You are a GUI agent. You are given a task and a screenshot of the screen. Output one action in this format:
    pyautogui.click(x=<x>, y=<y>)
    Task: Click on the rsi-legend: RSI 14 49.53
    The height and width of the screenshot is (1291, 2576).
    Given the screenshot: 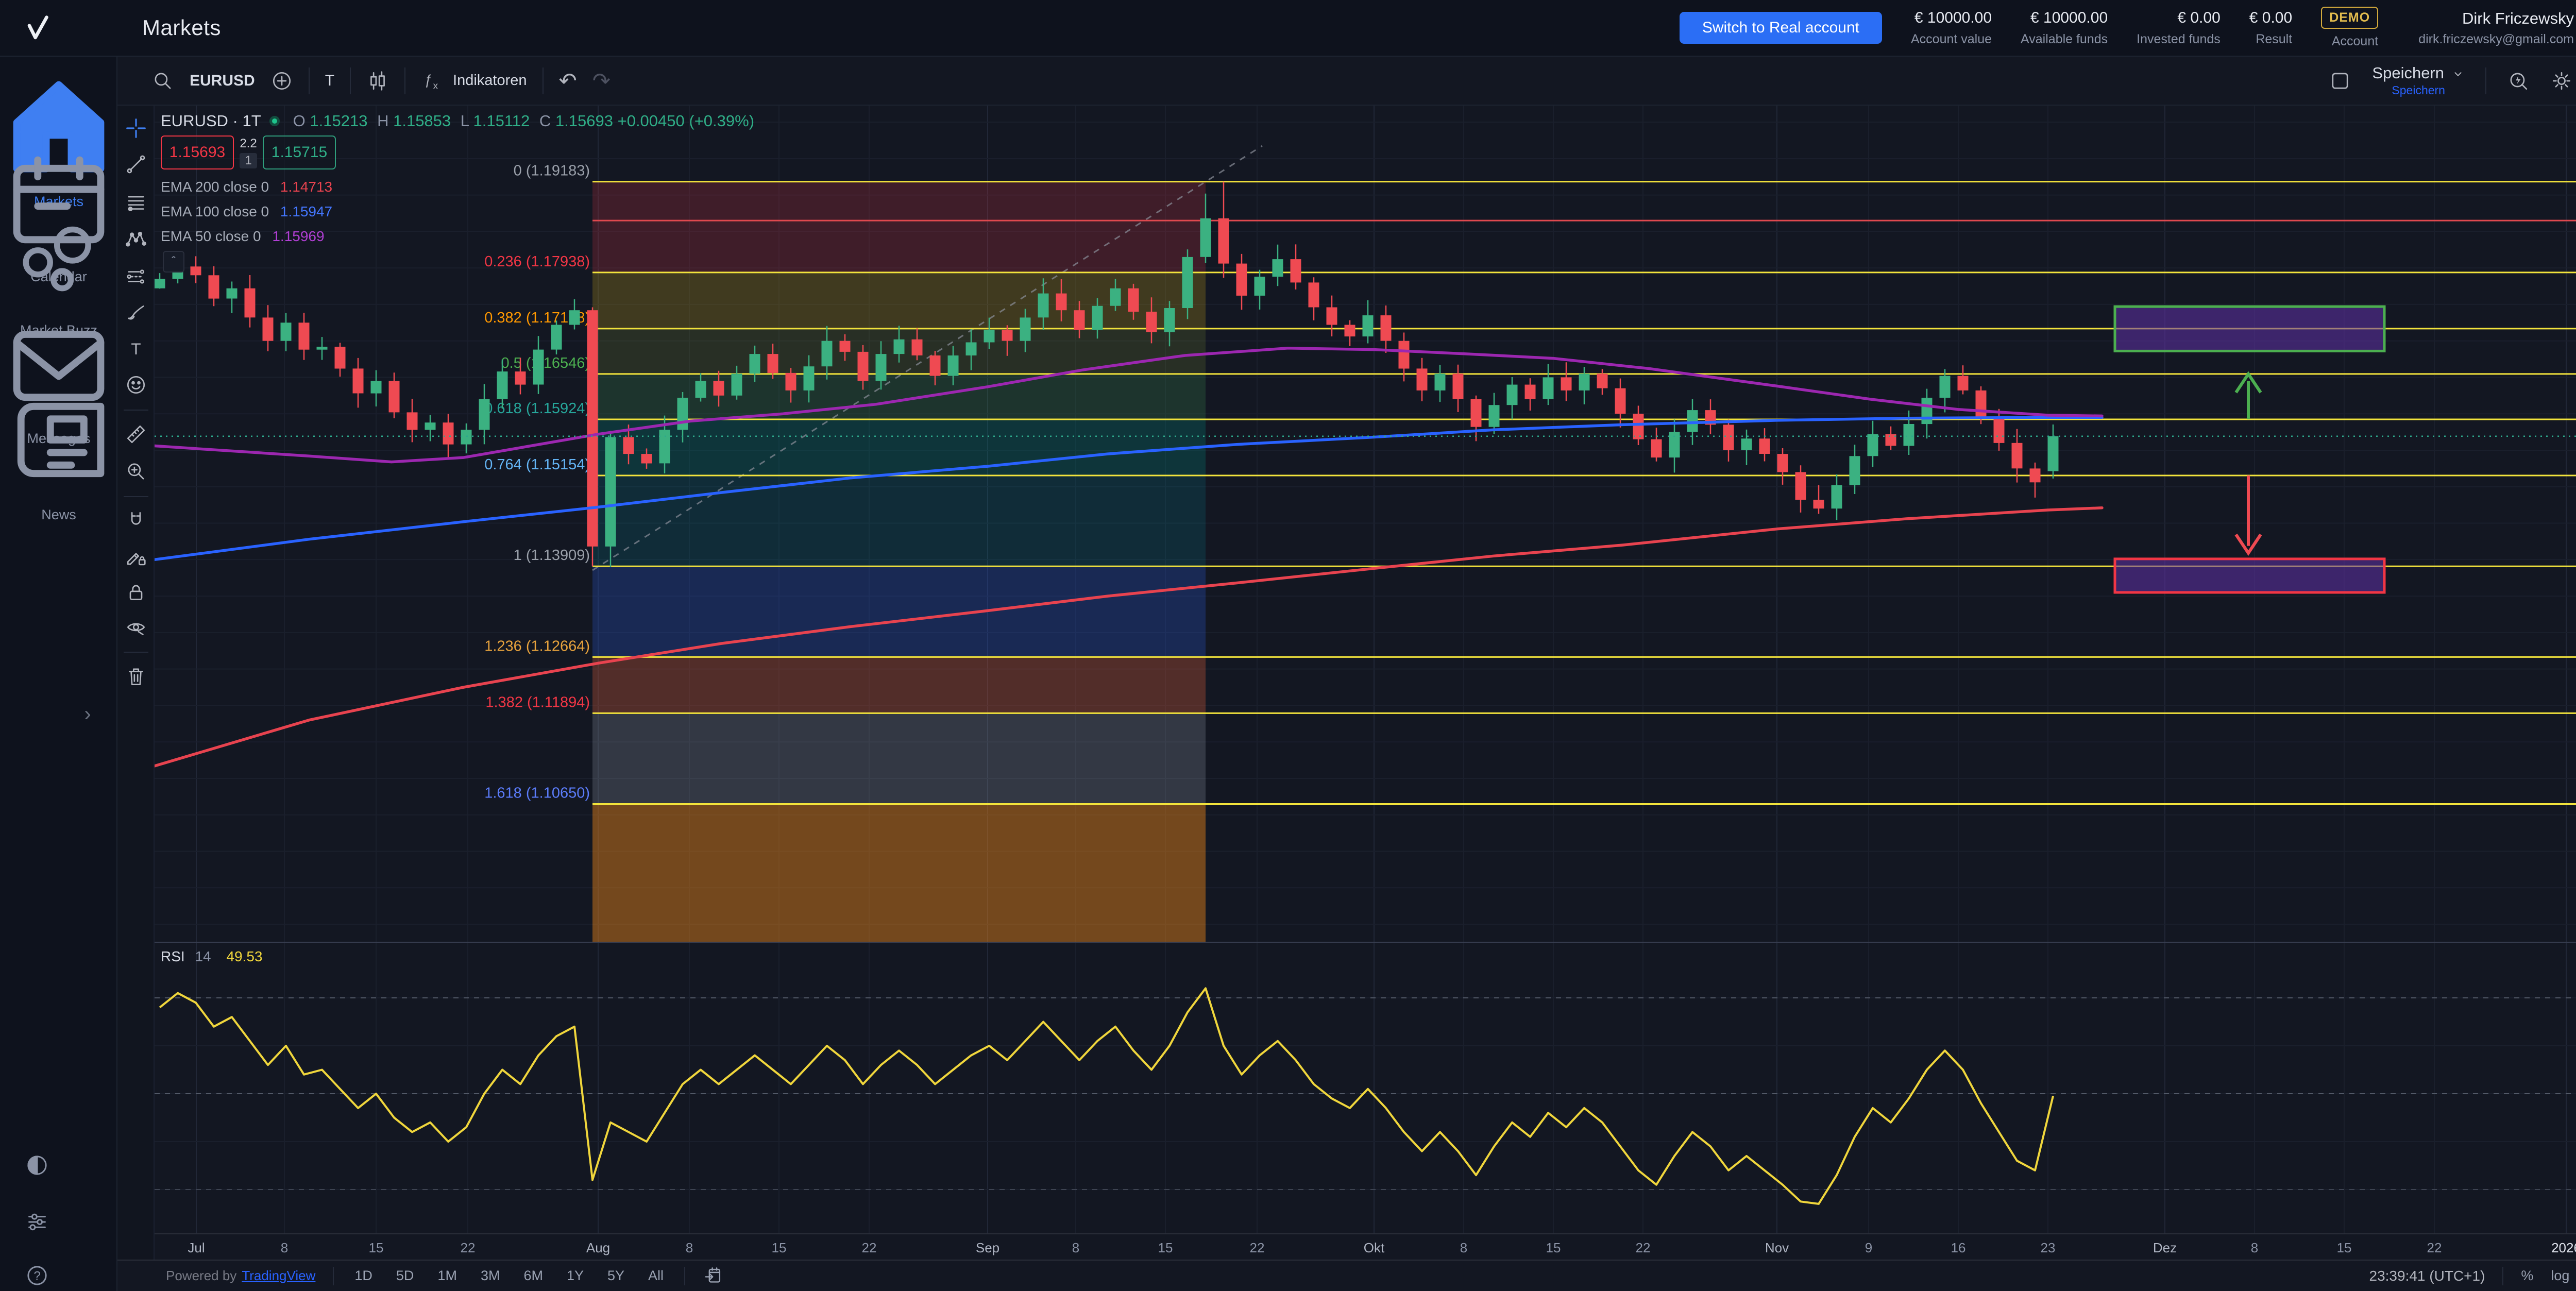 What is the action you would take?
    pyautogui.click(x=212, y=957)
    